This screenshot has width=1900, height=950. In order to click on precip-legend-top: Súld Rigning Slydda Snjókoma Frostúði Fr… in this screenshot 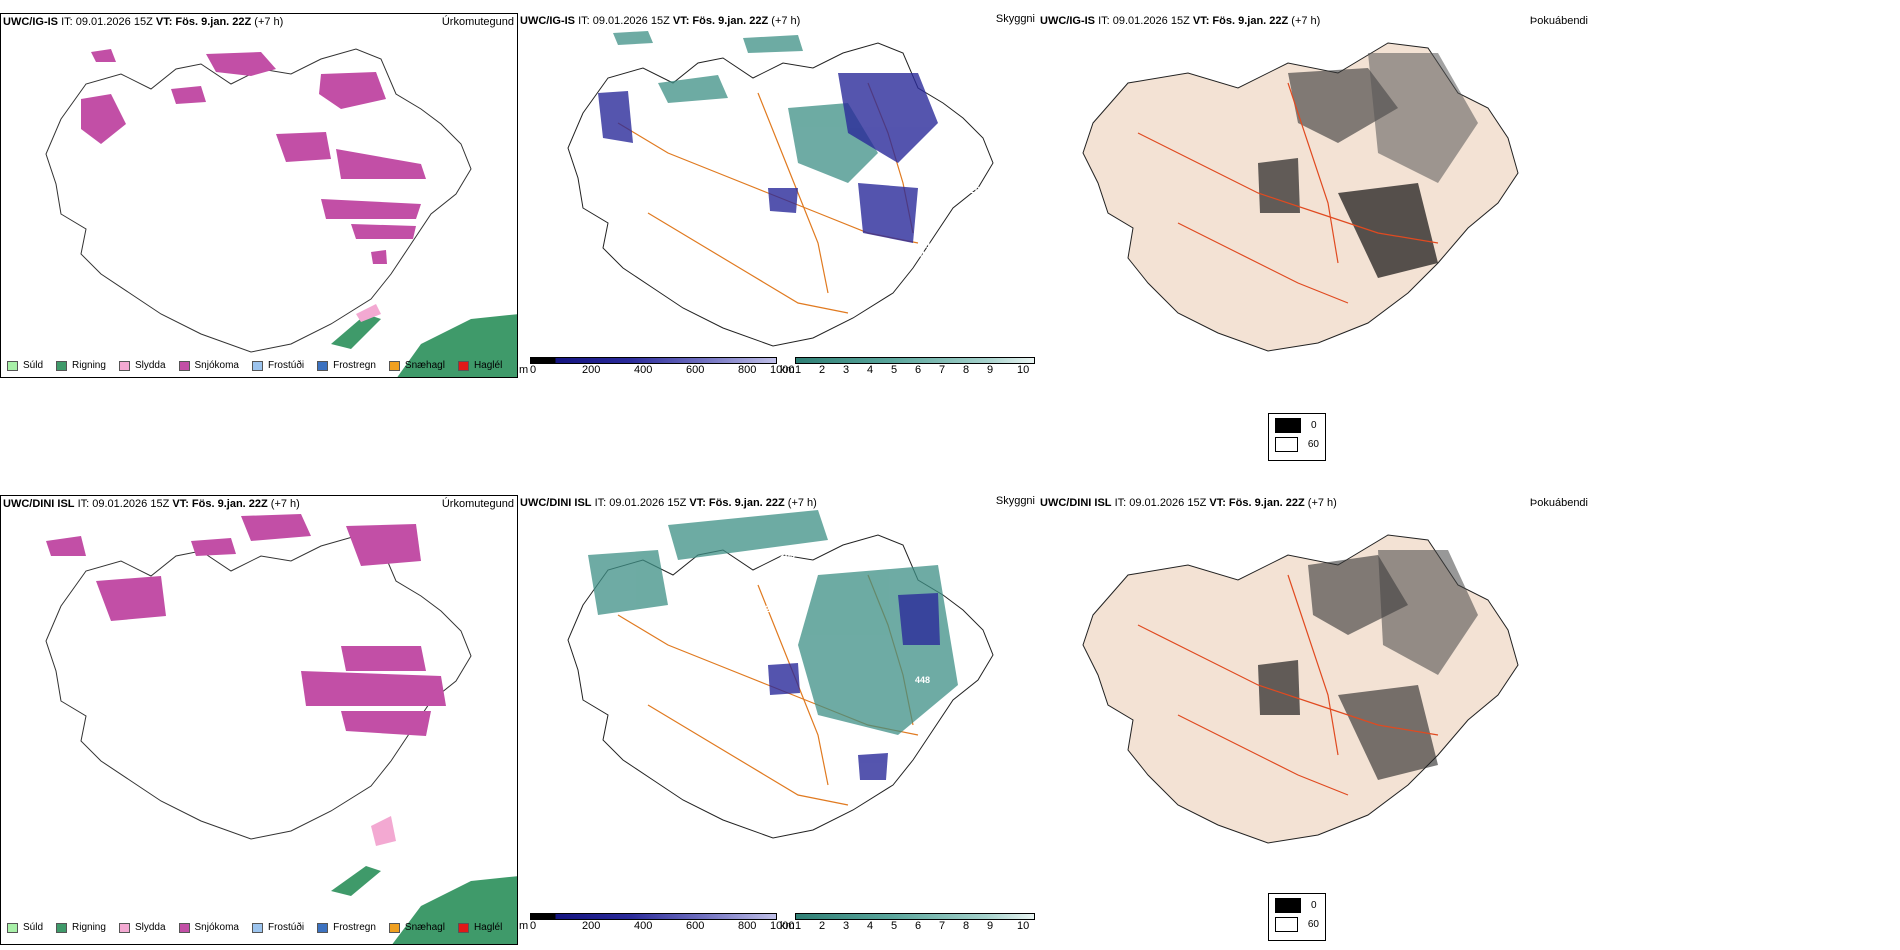, I will do `click(254, 365)`.